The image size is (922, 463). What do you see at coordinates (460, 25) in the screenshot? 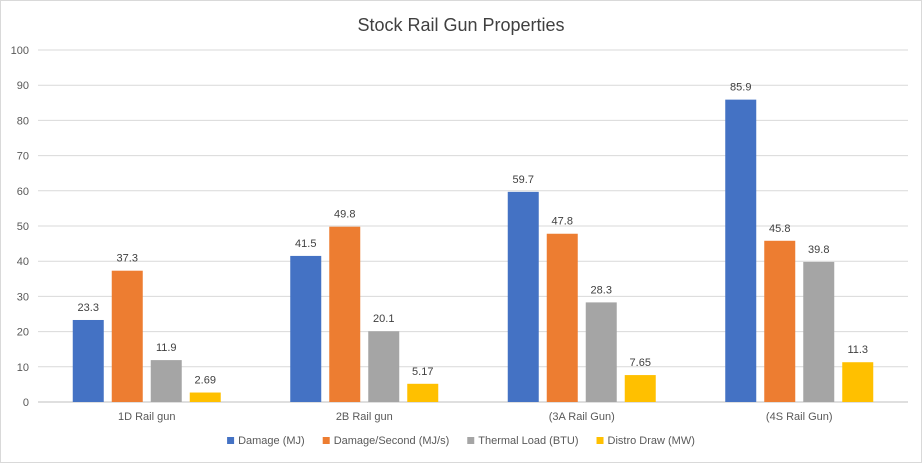
I see `chart-title: Stock Rail Gun Properties` at bounding box center [460, 25].